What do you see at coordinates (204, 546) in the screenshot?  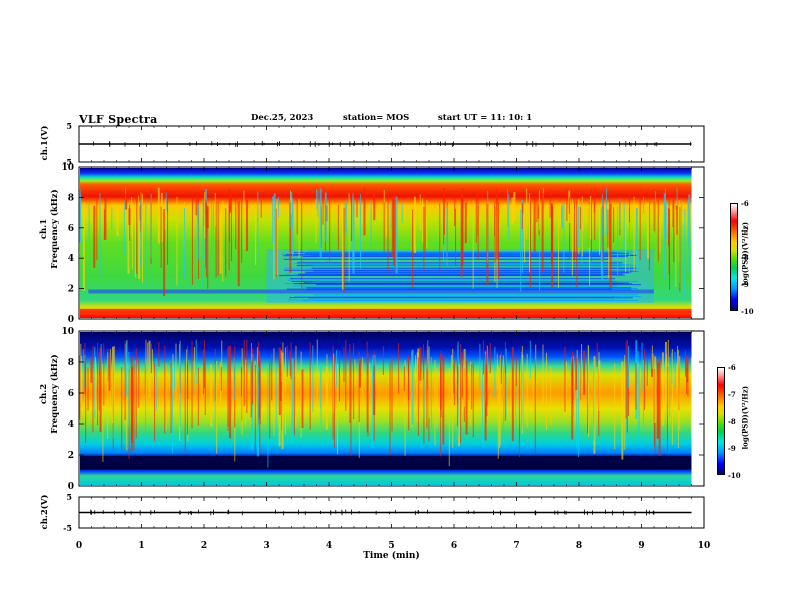 I see `x-tick-label: 2` at bounding box center [204, 546].